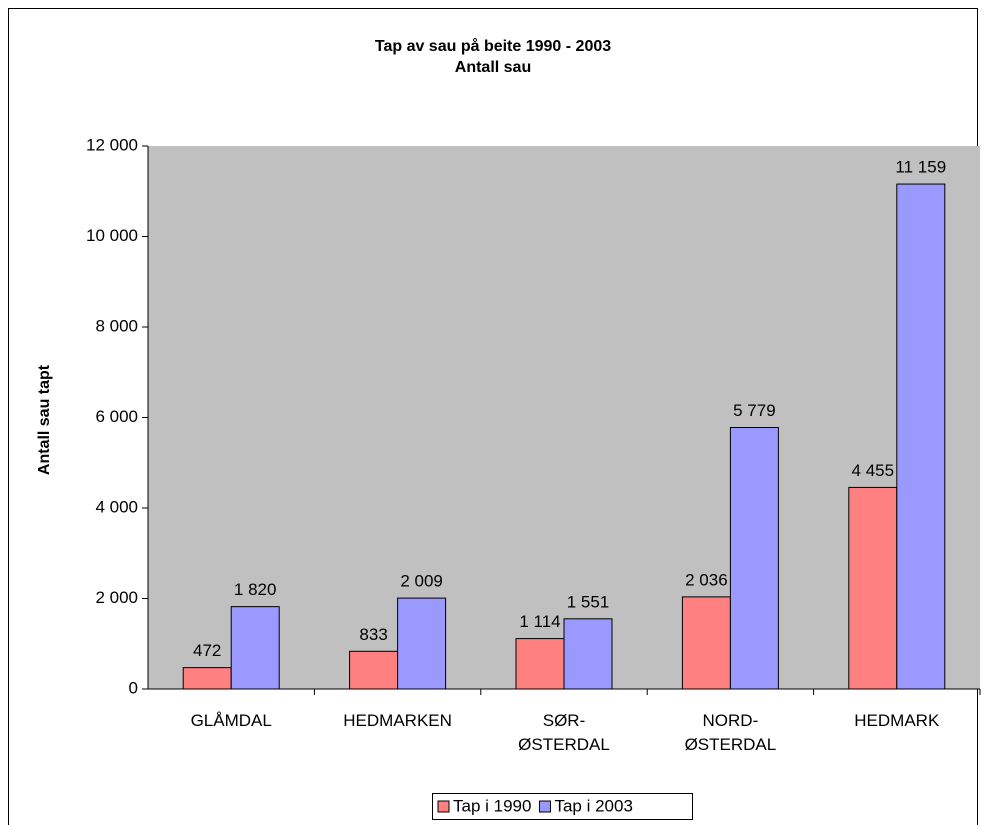  What do you see at coordinates (897, 720) in the screenshot?
I see `x-tick-label: HEDMARK` at bounding box center [897, 720].